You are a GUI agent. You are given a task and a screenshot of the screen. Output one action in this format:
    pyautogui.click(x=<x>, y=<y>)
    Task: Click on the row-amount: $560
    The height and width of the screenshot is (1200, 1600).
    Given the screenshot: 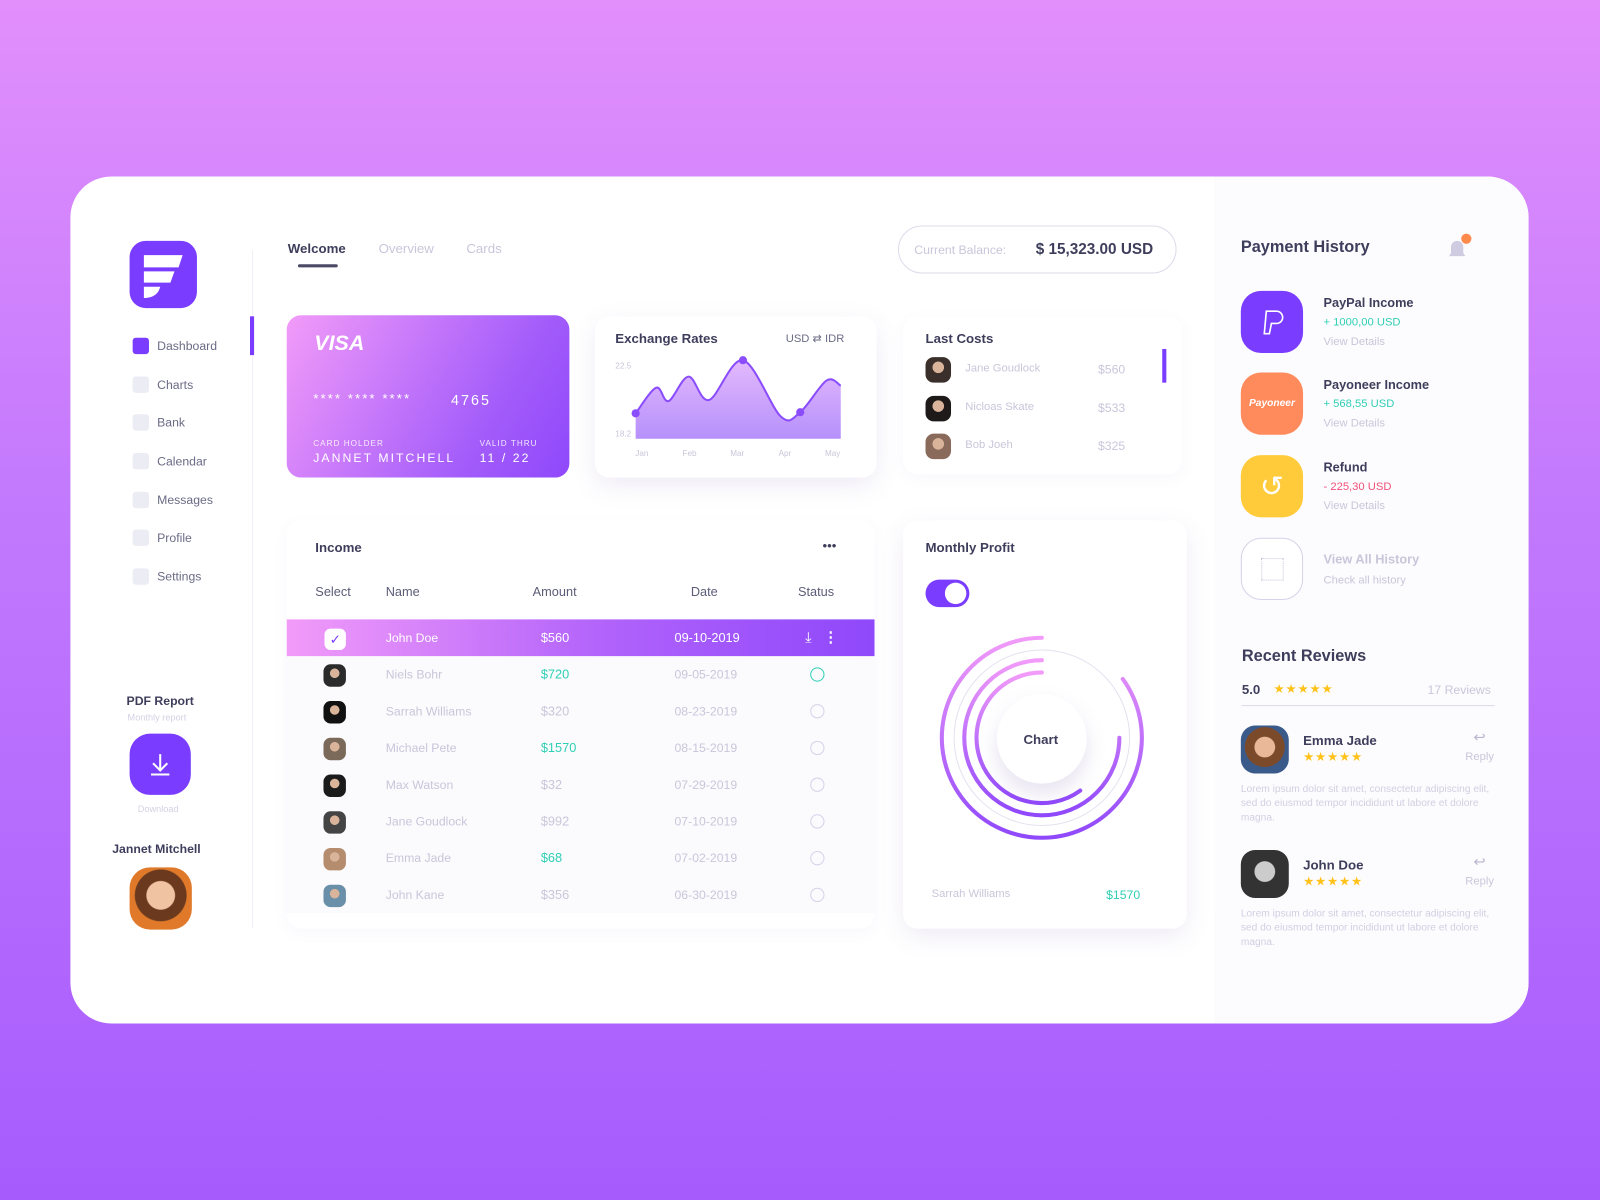 What is the action you would take?
    pyautogui.click(x=555, y=637)
    